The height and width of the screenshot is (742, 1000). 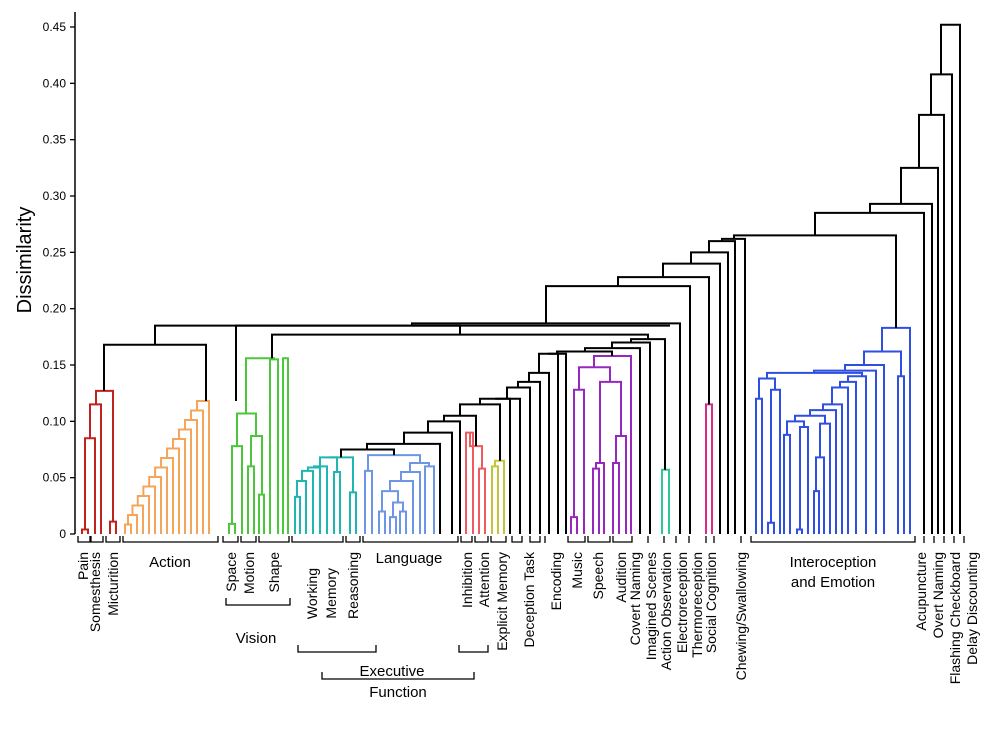 What do you see at coordinates (682, 602) in the screenshot?
I see `leaf-label-electroreception: Electroreception` at bounding box center [682, 602].